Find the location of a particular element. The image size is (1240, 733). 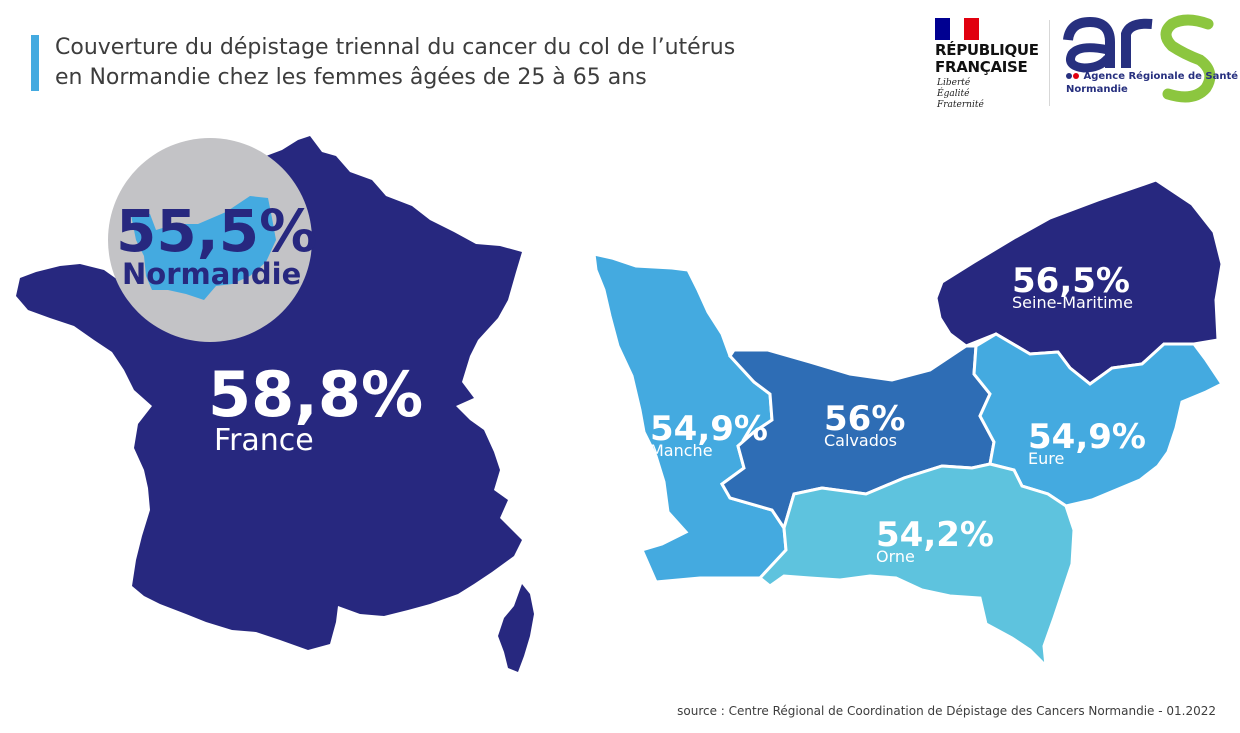

ars-logo is located at coordinates (1139, 58).